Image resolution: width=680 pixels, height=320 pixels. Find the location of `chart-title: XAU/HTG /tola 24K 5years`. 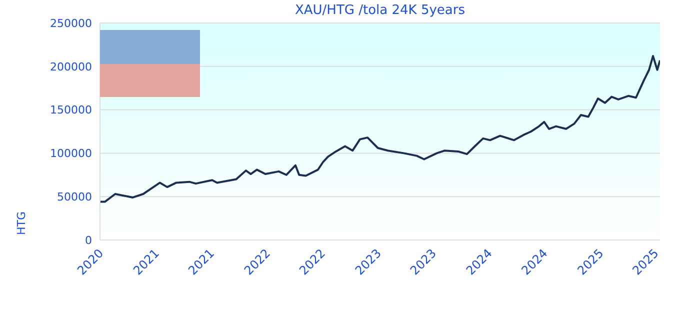

chart-title: XAU/HTG /tola 24K 5years is located at coordinates (380, 10).